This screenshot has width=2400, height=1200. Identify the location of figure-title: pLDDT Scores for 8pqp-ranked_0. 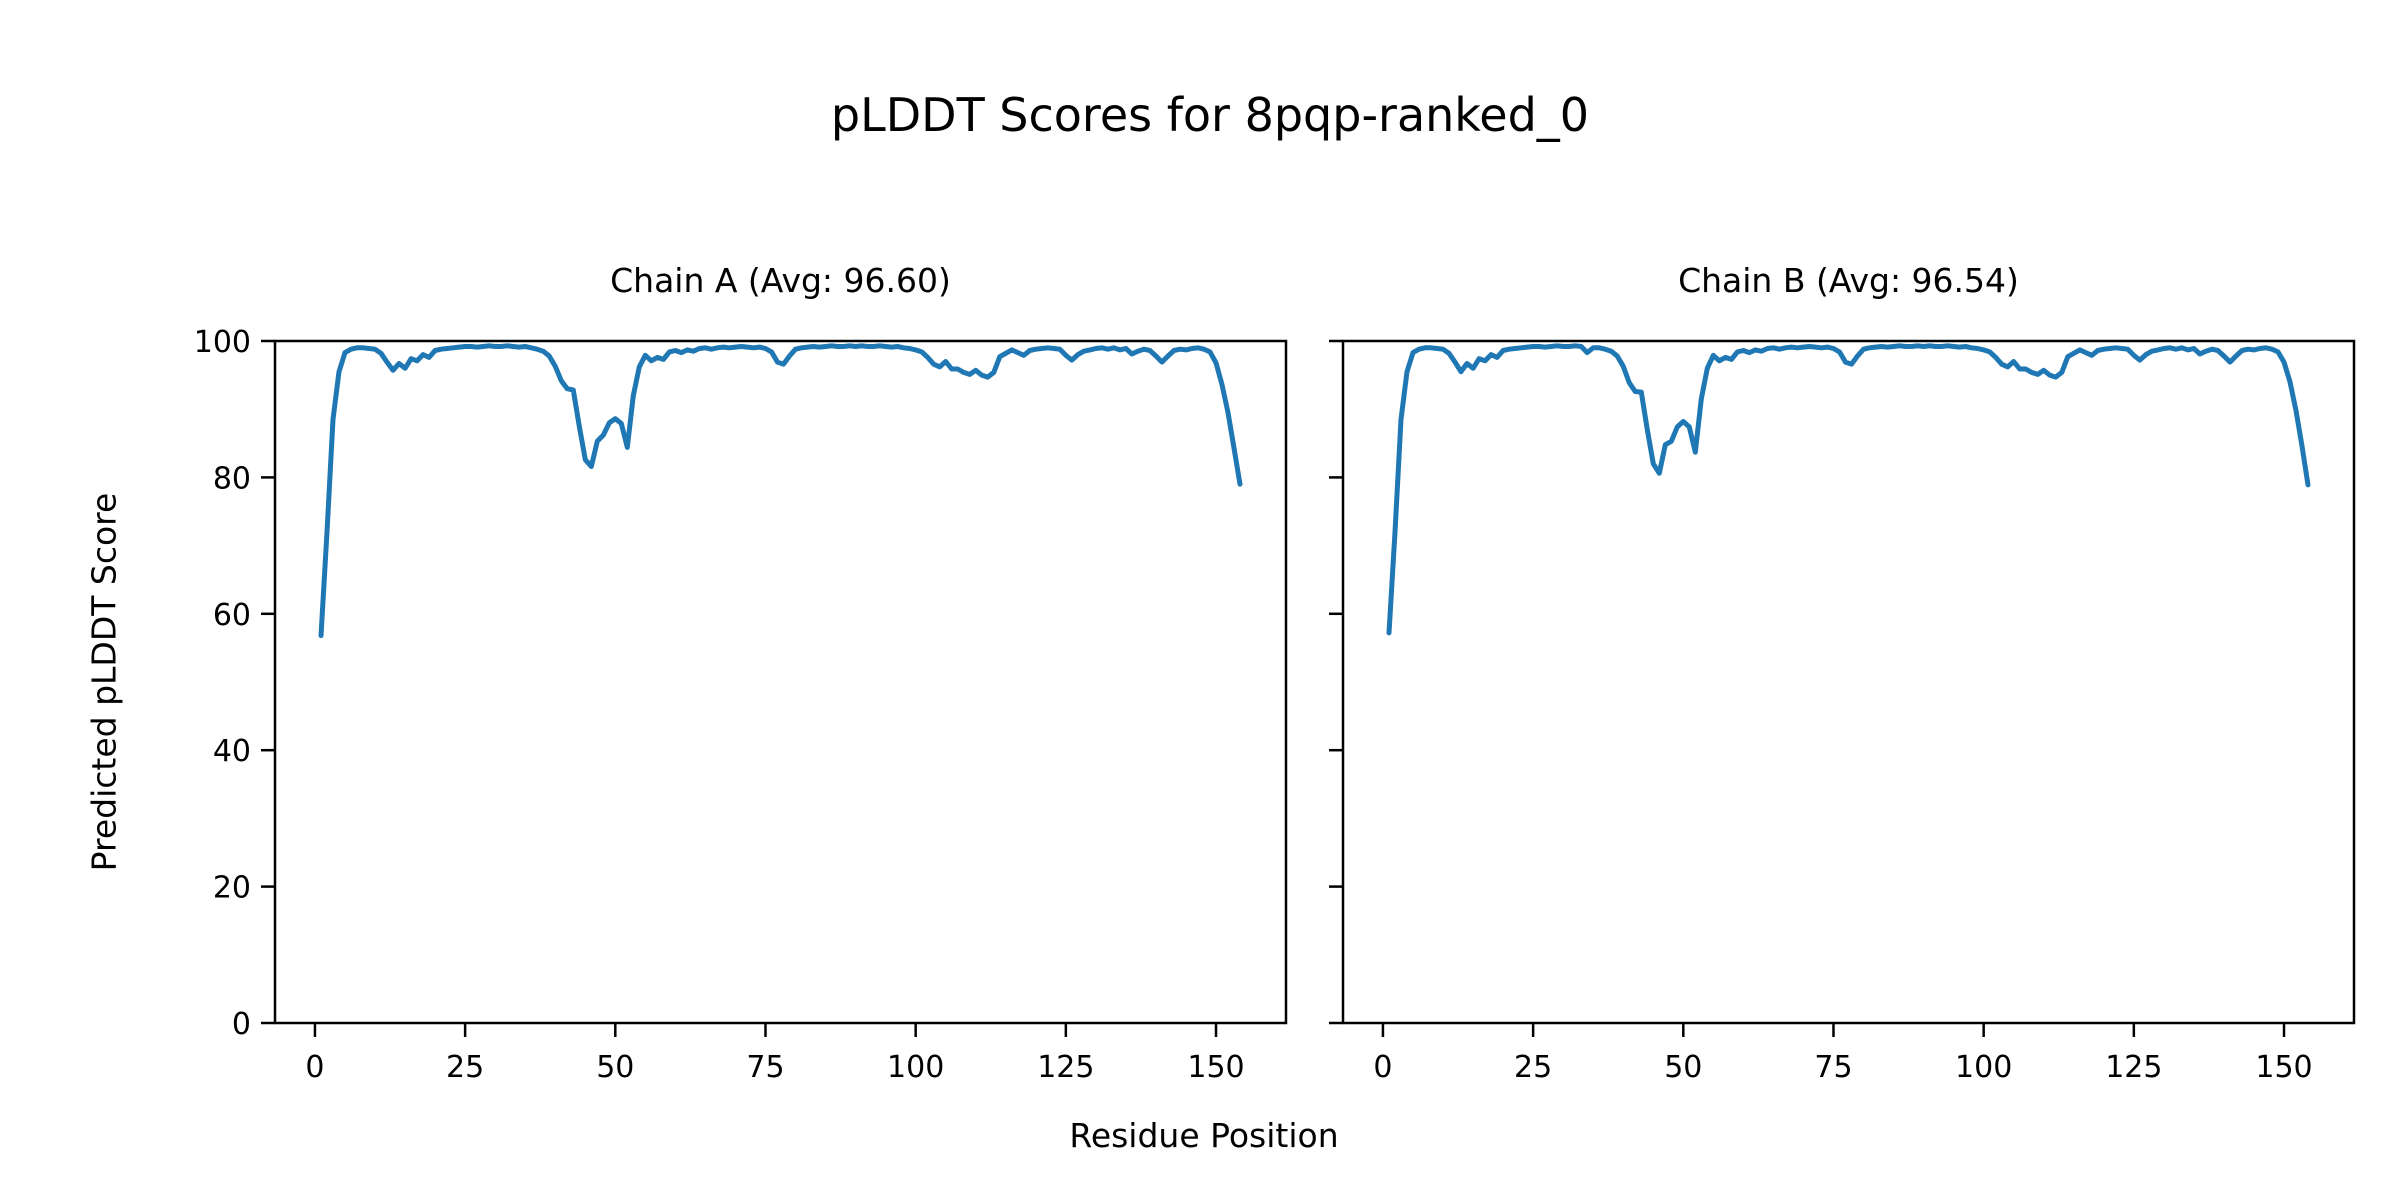
(1210, 115).